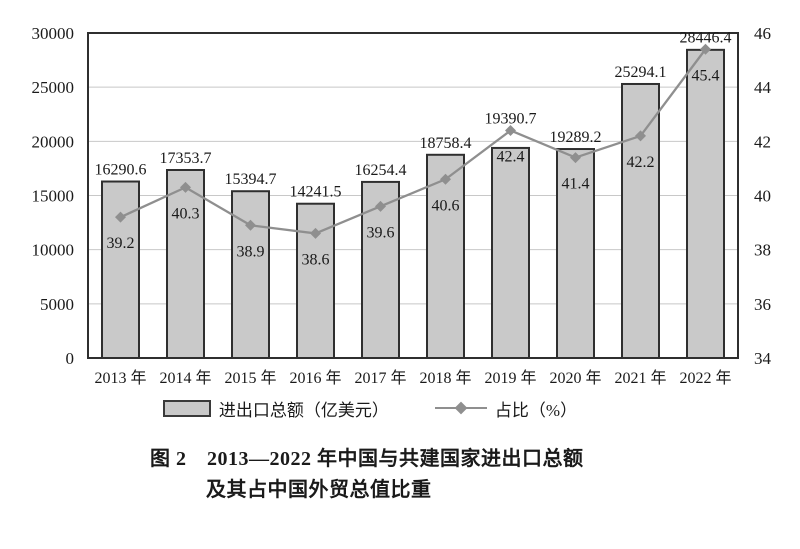 The width and height of the screenshot is (800, 549). What do you see at coordinates (316, 192) in the screenshot?
I see `bar-value-label: 14241.5` at bounding box center [316, 192].